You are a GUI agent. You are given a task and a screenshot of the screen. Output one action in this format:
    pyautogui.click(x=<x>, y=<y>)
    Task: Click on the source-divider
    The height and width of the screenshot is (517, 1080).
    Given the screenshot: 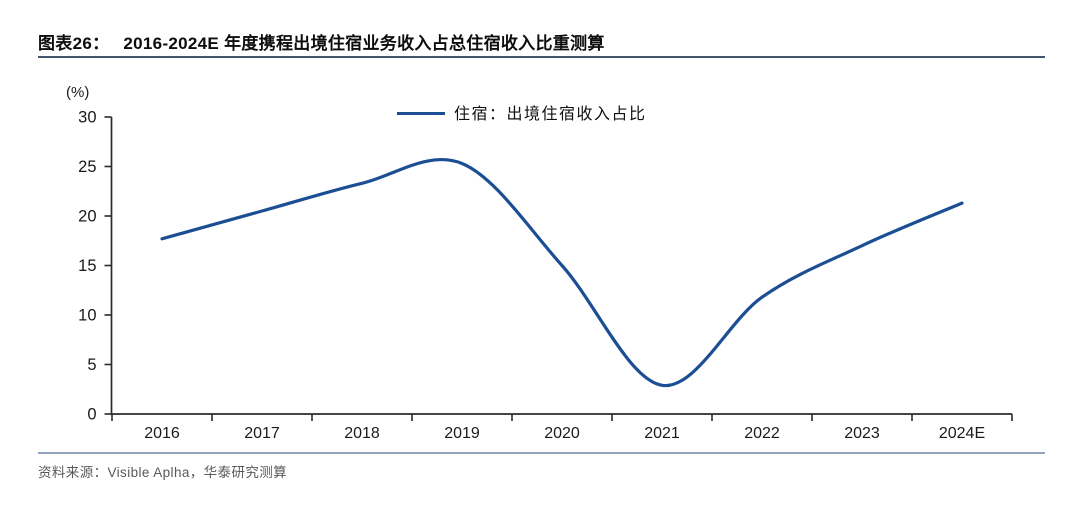 What is the action you would take?
    pyautogui.click(x=541, y=453)
    